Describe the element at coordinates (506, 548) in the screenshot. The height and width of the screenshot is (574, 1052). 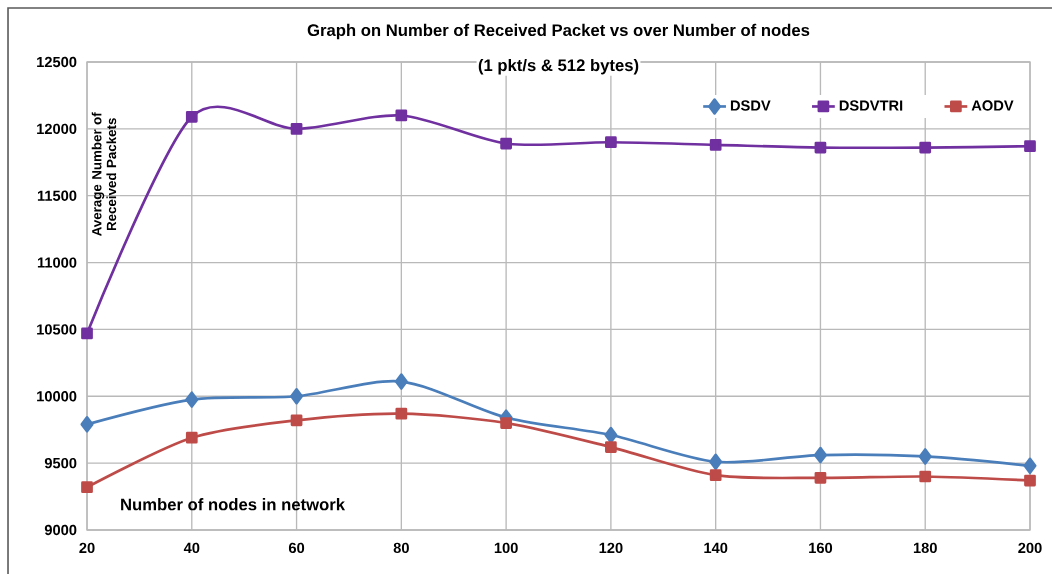
I see `x-tick-label: 100` at that location.